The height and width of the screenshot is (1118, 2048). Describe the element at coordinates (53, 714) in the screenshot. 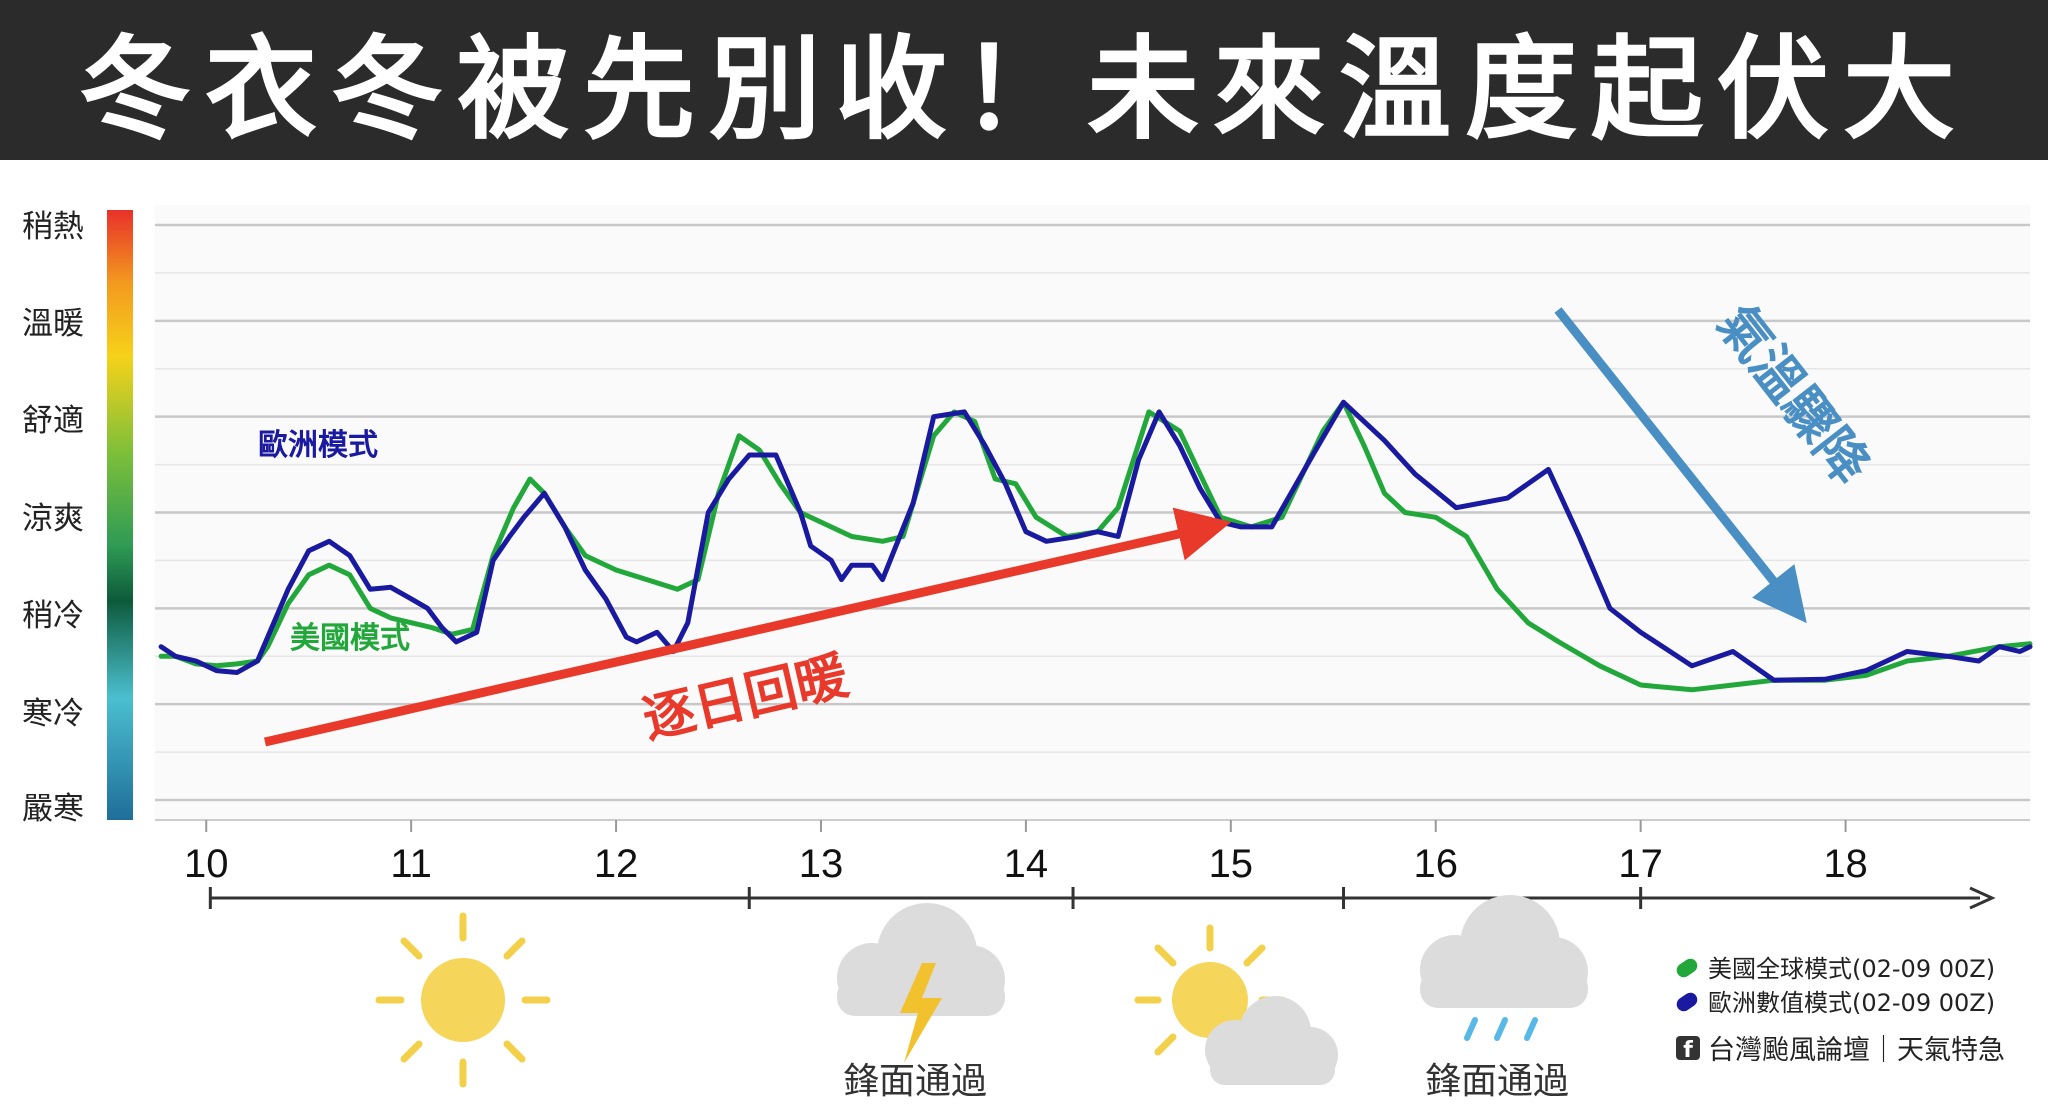

I see `level-label: 寒冷` at that location.